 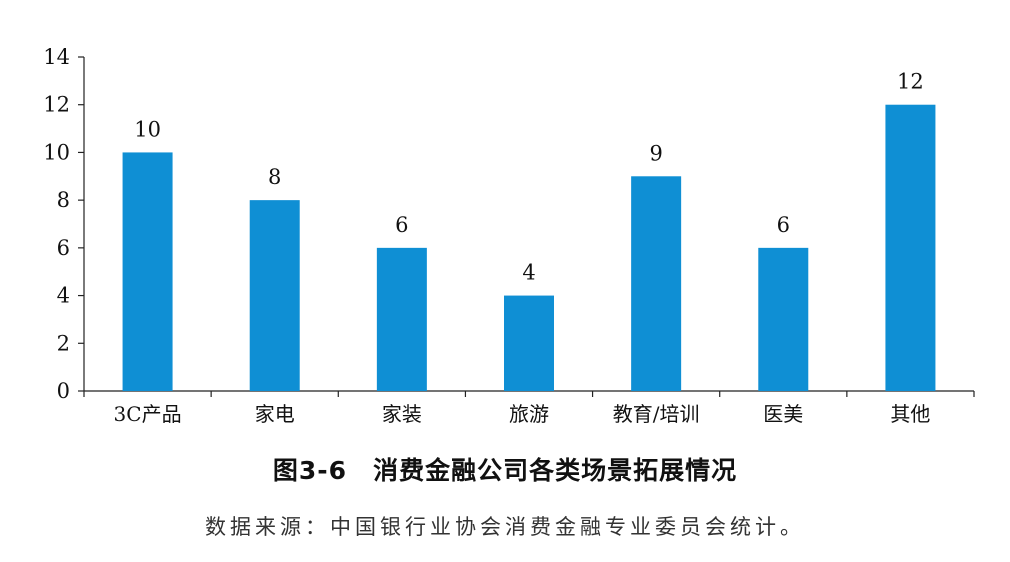 I want to click on x-category-label: 家装, so click(x=402, y=414).